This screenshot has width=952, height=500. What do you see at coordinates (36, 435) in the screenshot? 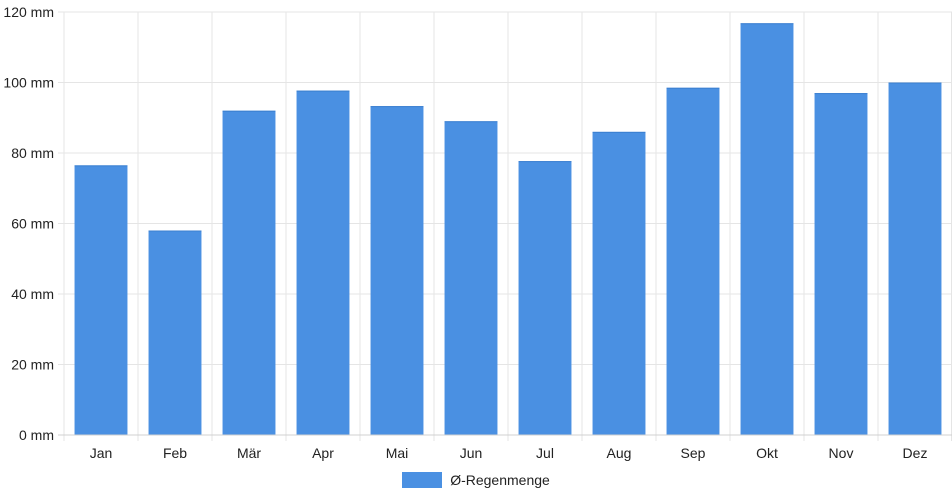
I see `y-tick-label: 0 mm` at bounding box center [36, 435].